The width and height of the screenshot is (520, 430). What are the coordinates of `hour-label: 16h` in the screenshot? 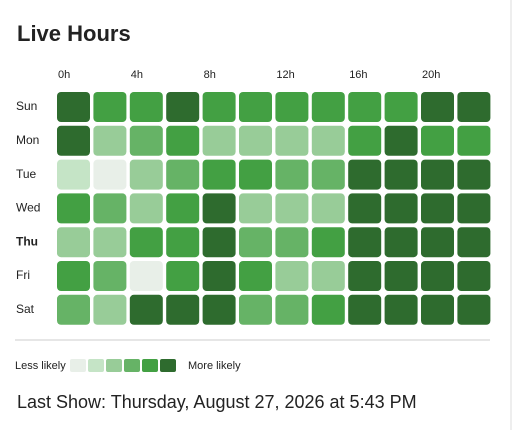 It's located at (358, 75).